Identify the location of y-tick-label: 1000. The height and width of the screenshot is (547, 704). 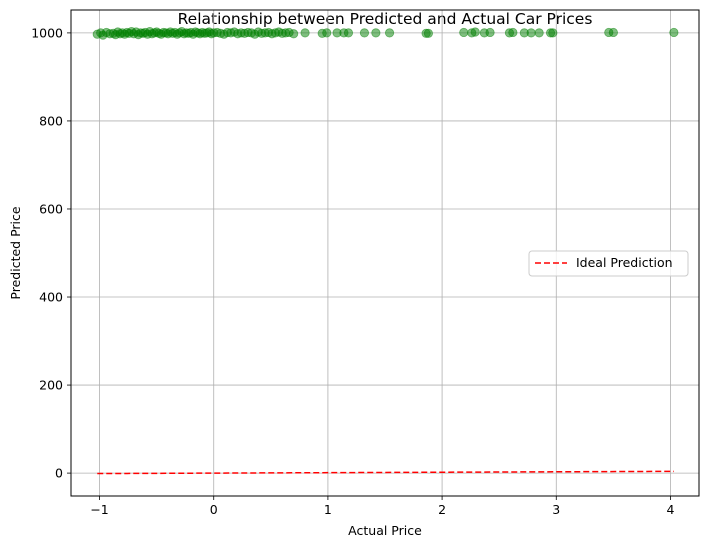
(47, 32).